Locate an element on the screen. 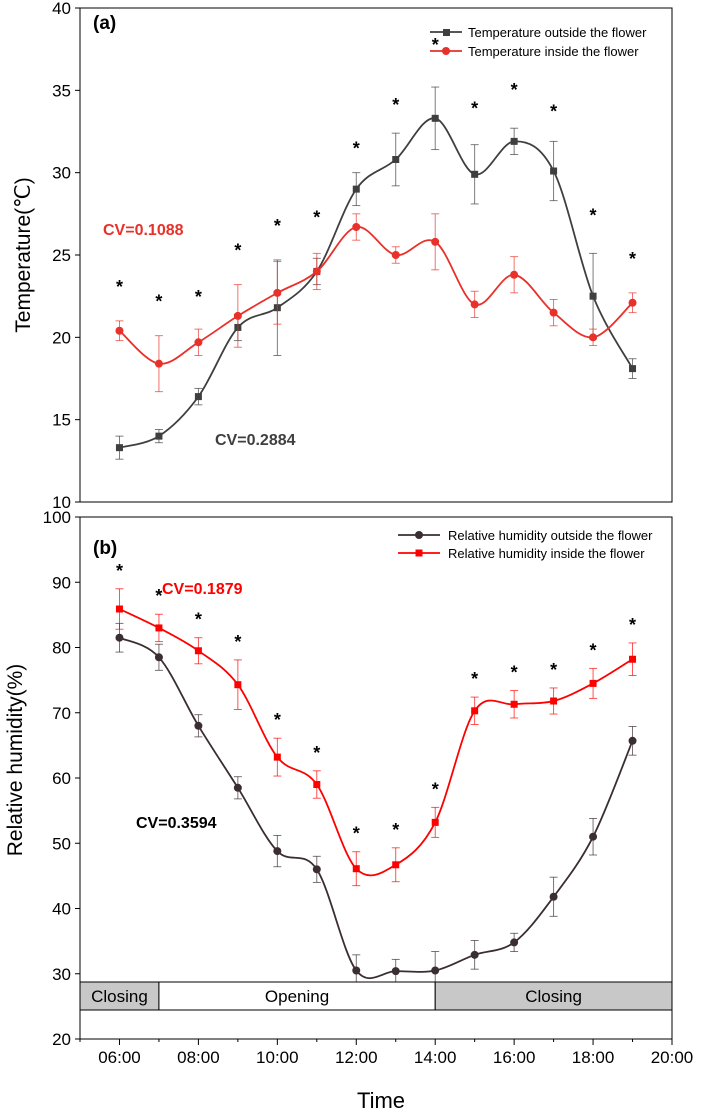  y-tick-label: 10 is located at coordinates (61, 502).